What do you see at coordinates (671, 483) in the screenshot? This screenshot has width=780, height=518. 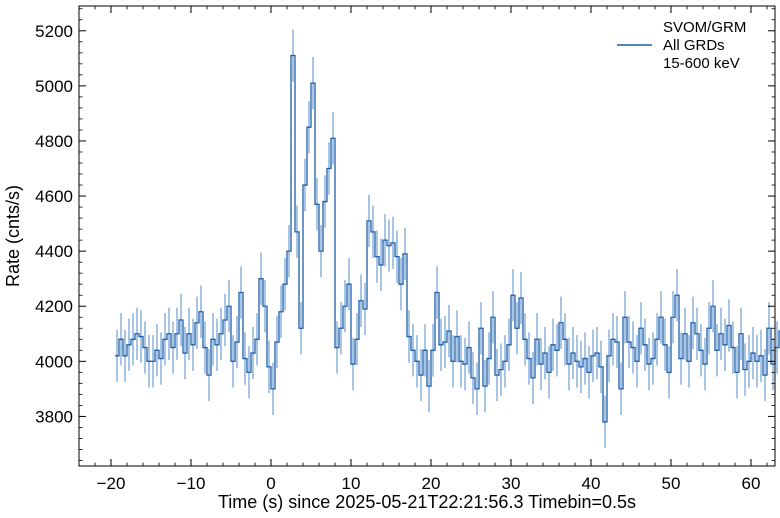 I see `x-tick-label: 50` at bounding box center [671, 483].